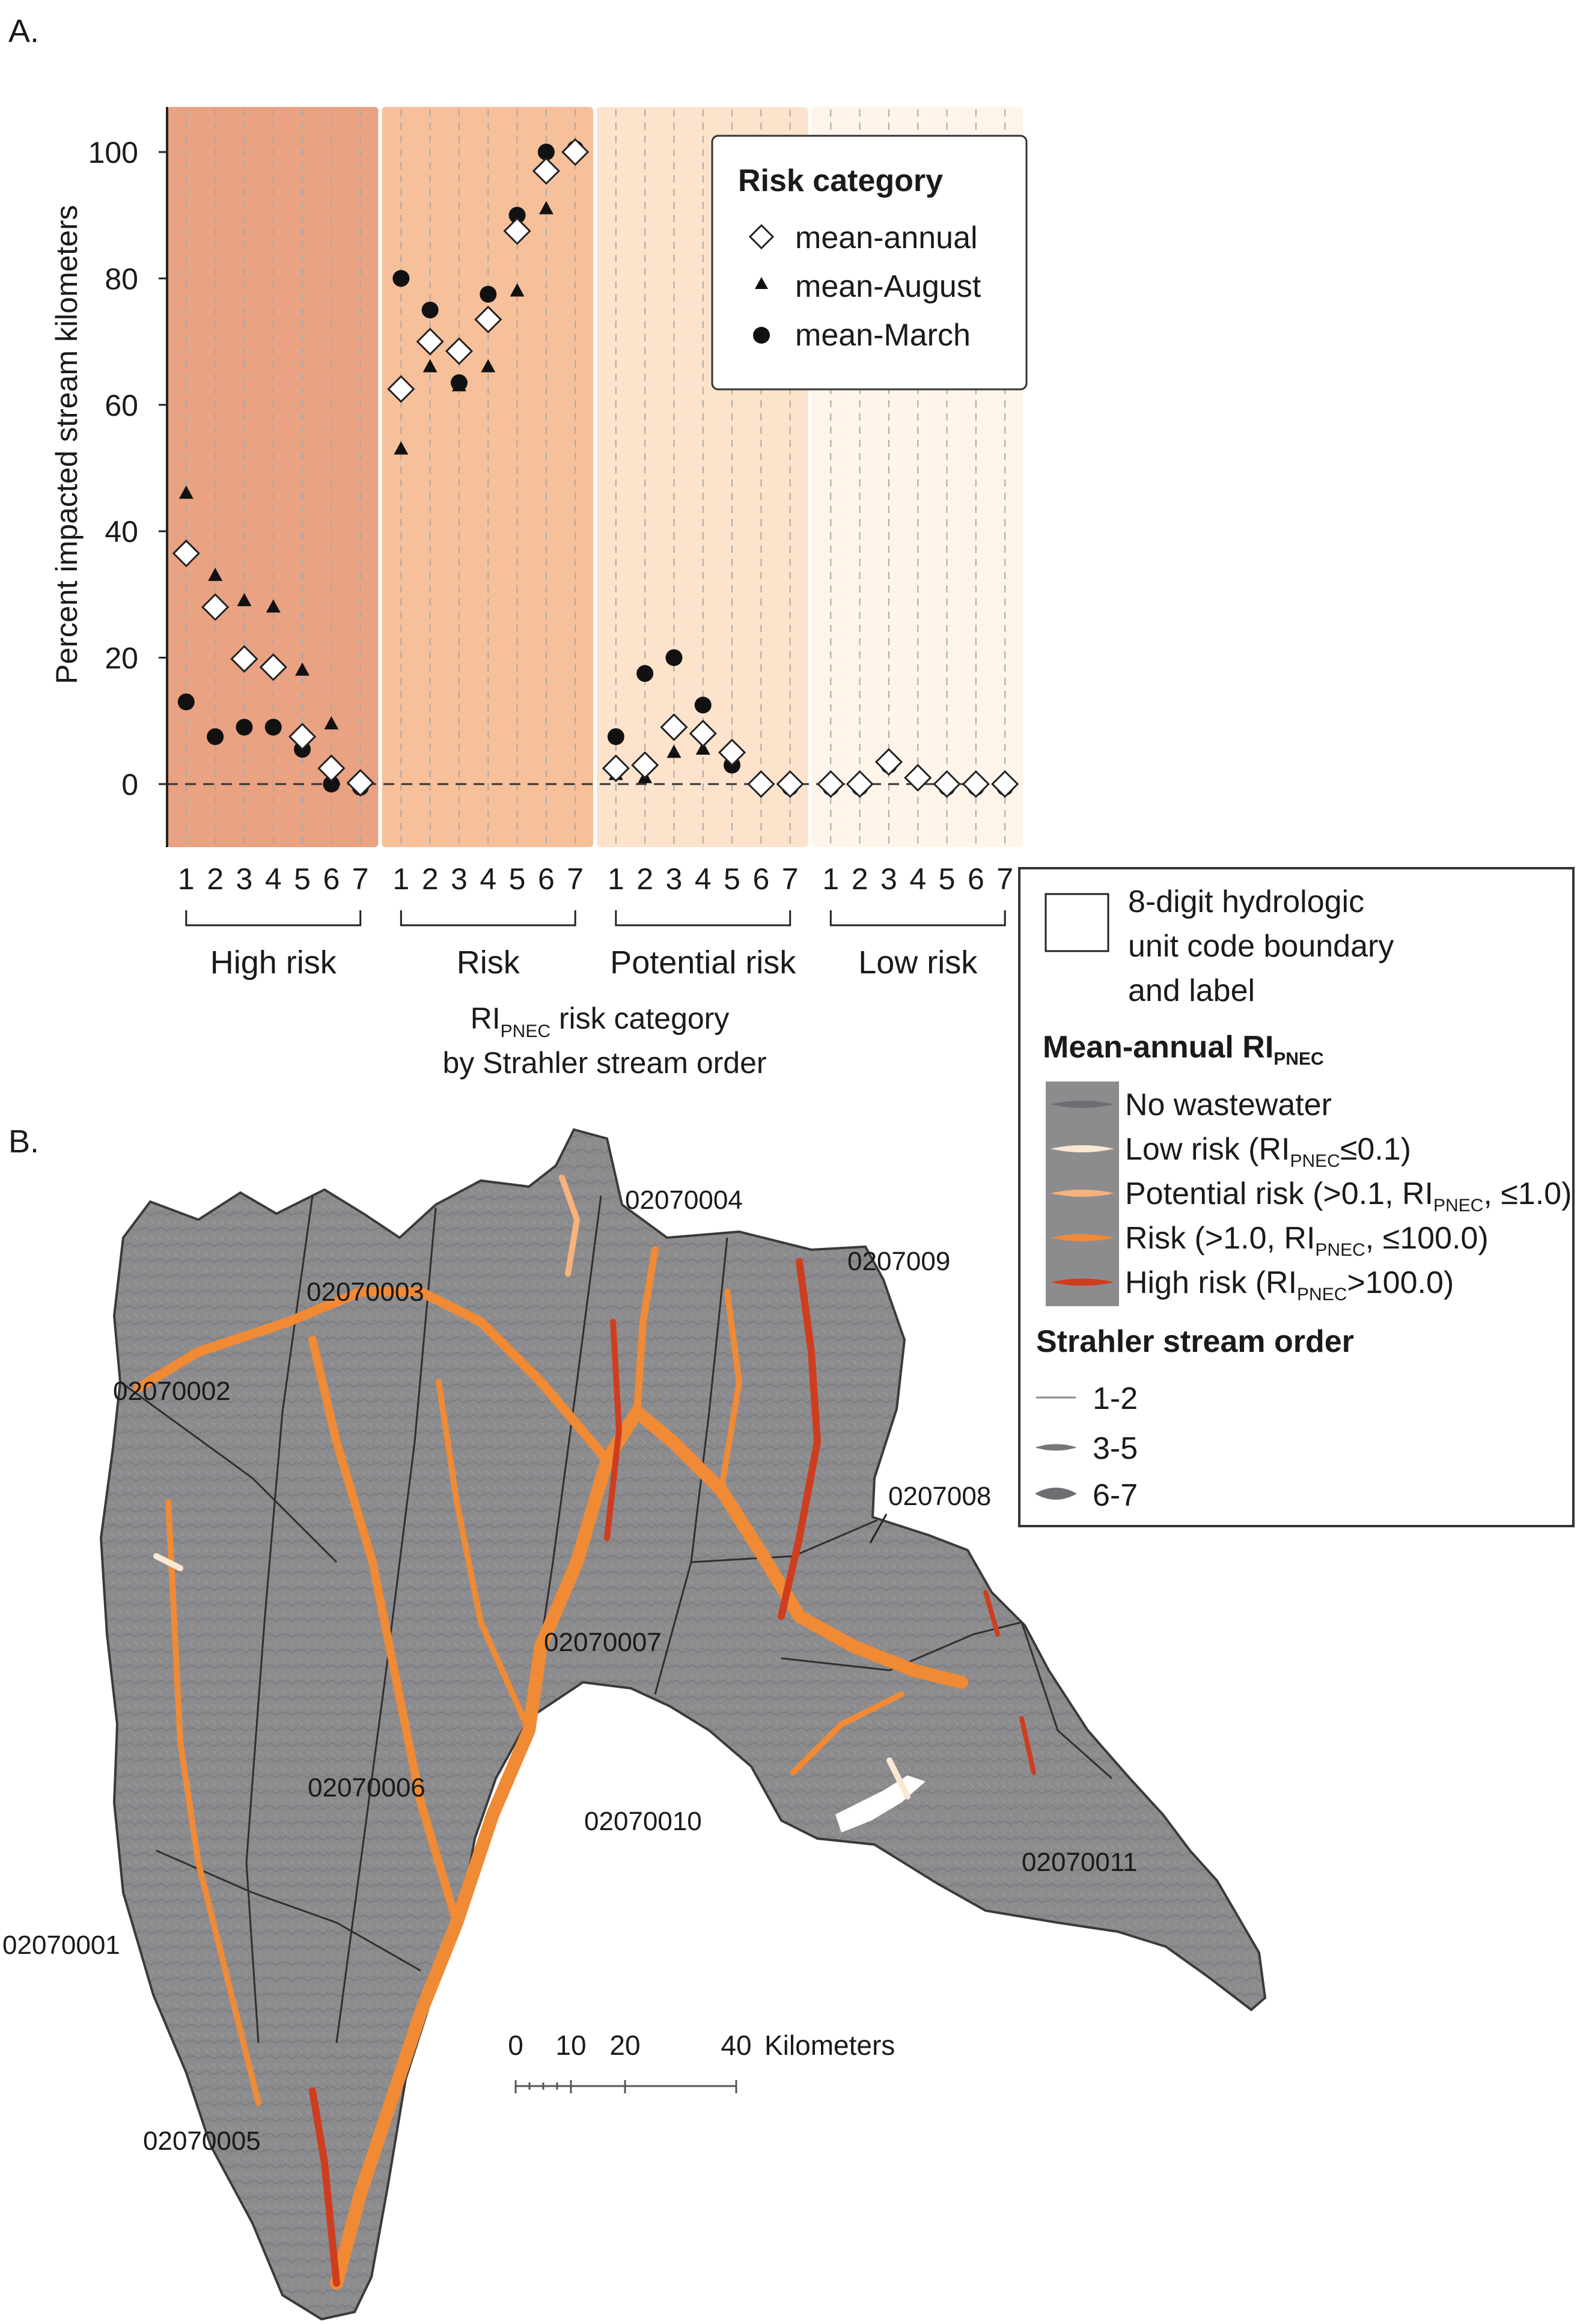  I want to click on ri-class-label-part: , ≤1.0), so click(1528, 1194).